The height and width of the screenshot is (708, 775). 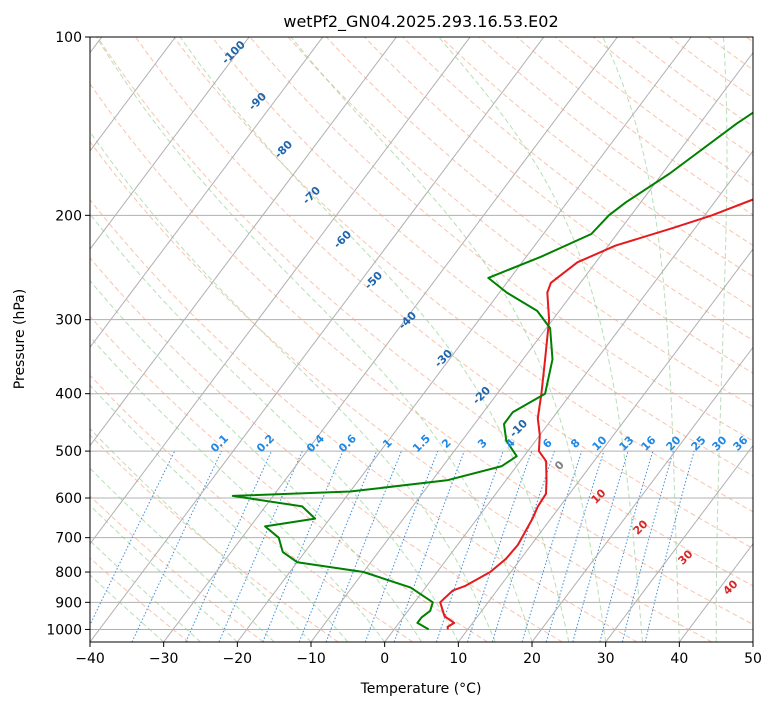 What do you see at coordinates (68, 499) in the screenshot?
I see `y-tick-label: 600` at bounding box center [68, 499].